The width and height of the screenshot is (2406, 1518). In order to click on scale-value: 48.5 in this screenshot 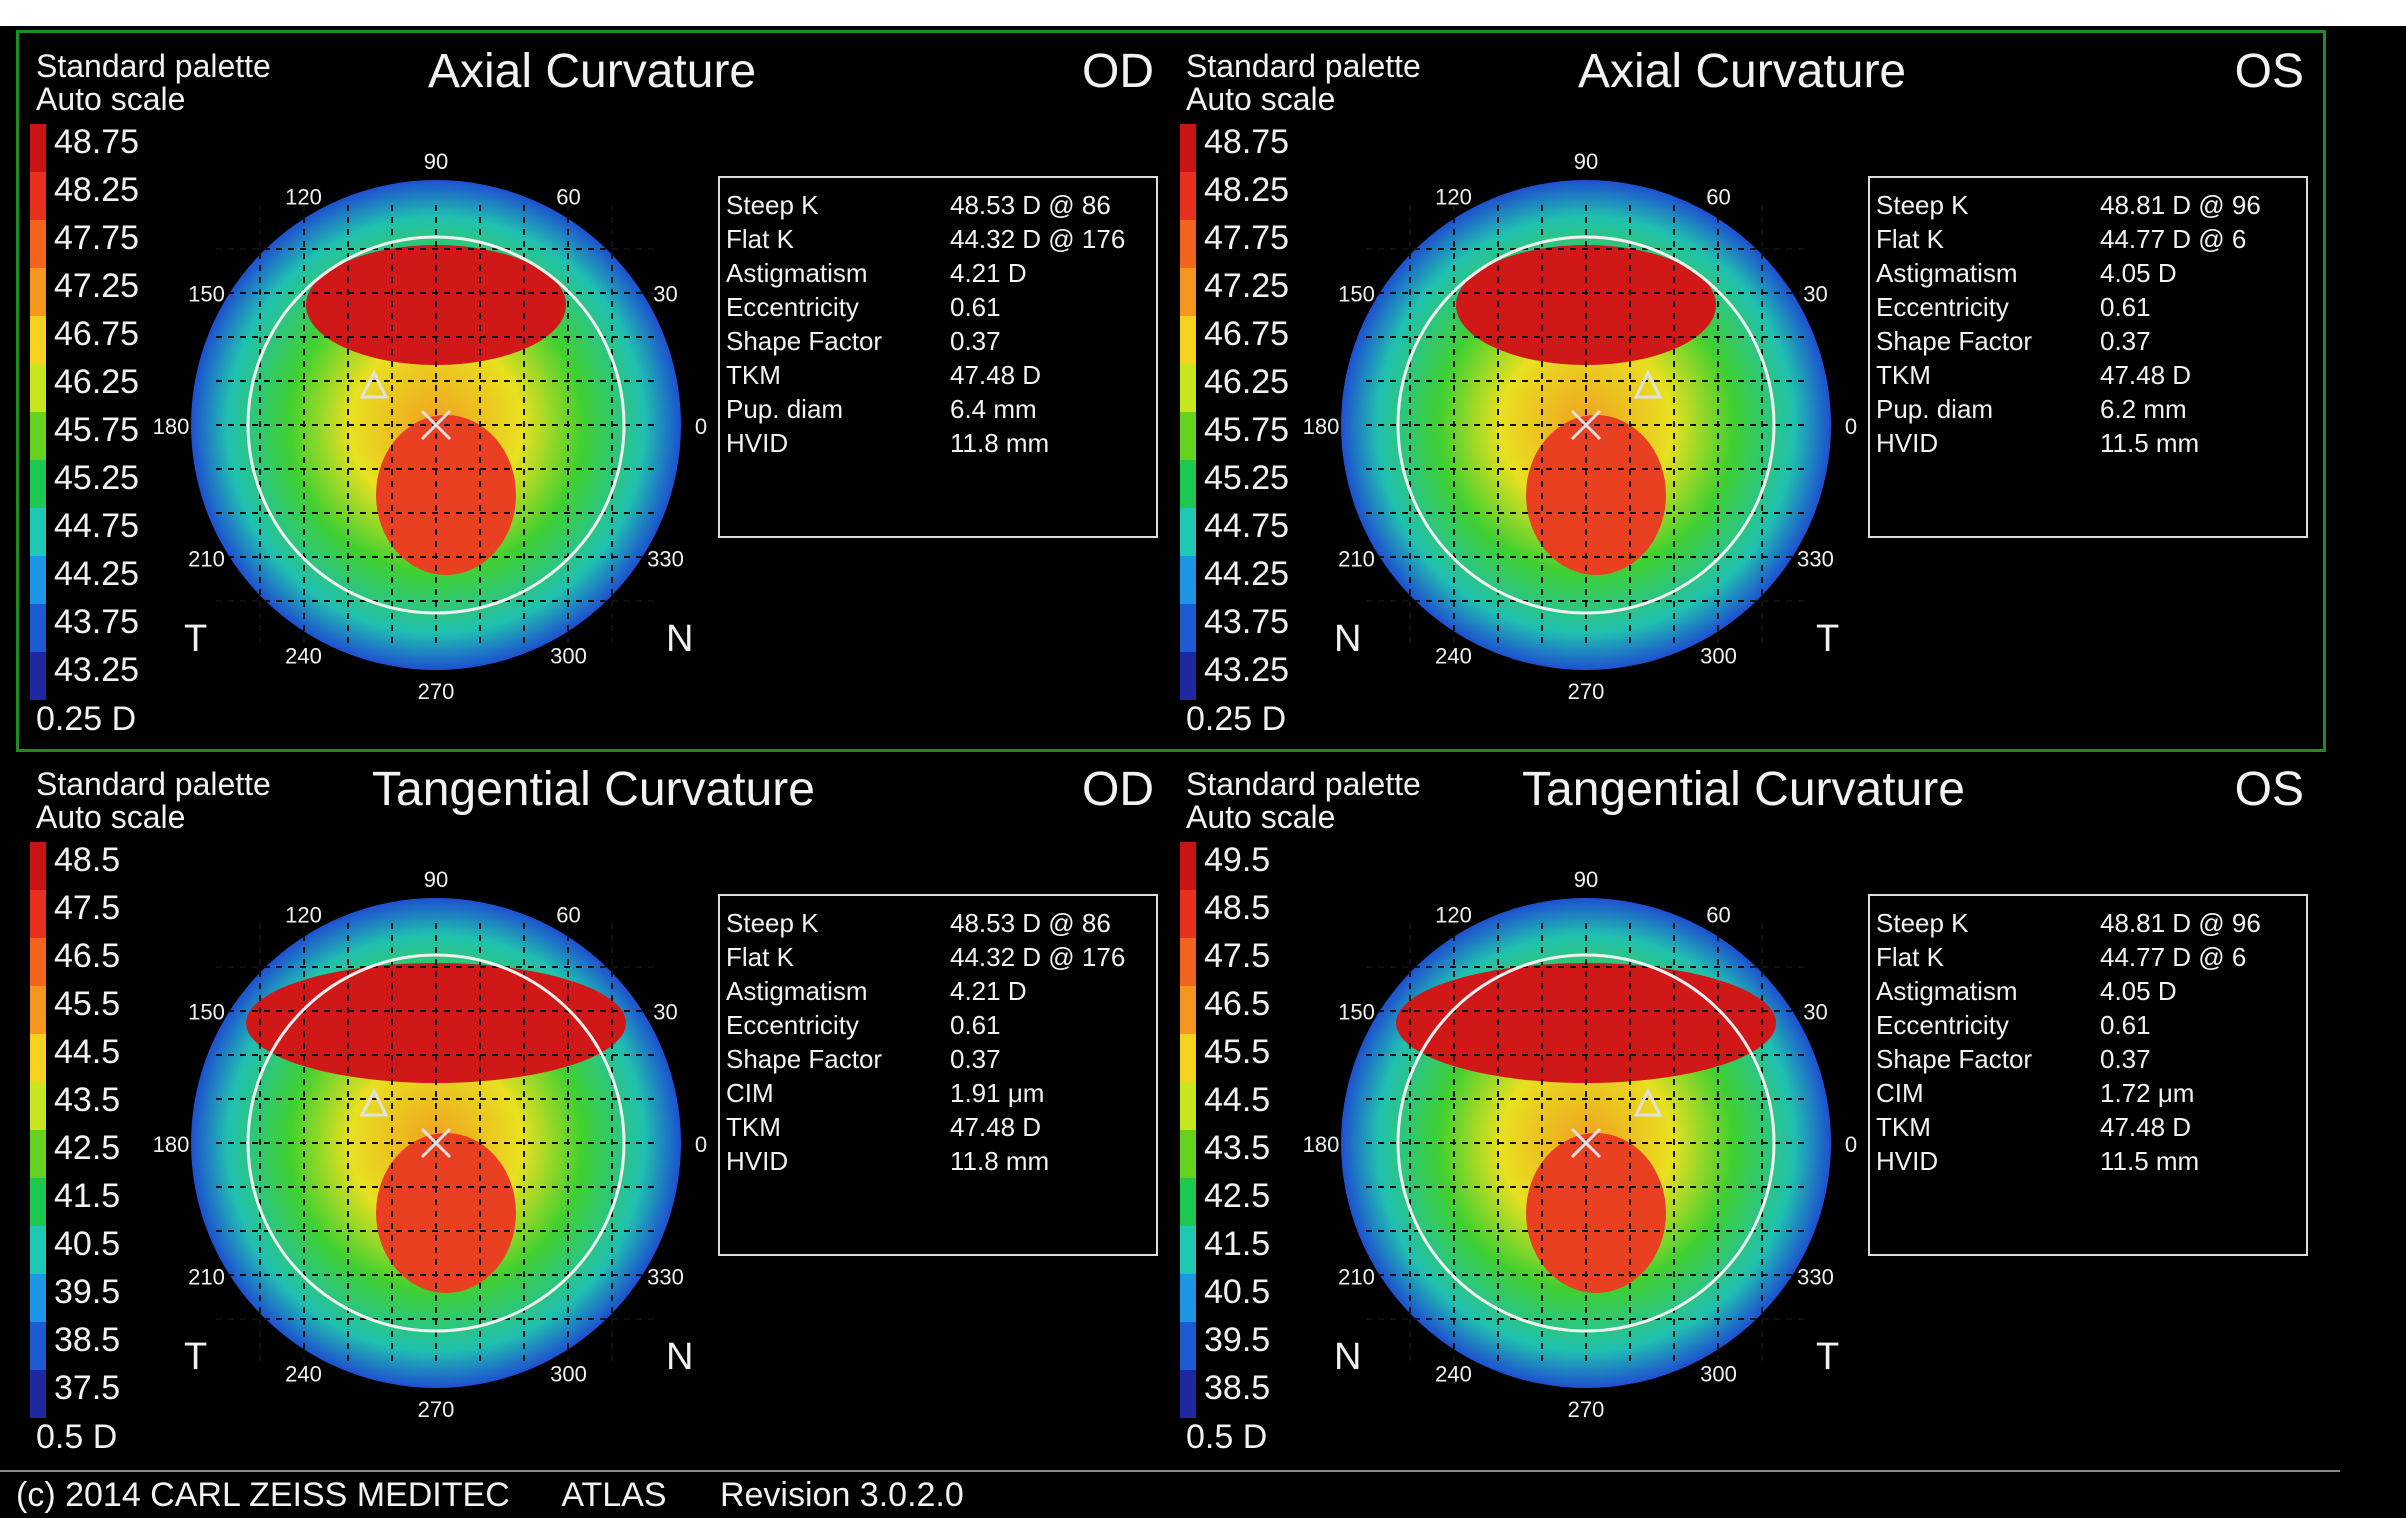, I will do `click(87, 860)`.